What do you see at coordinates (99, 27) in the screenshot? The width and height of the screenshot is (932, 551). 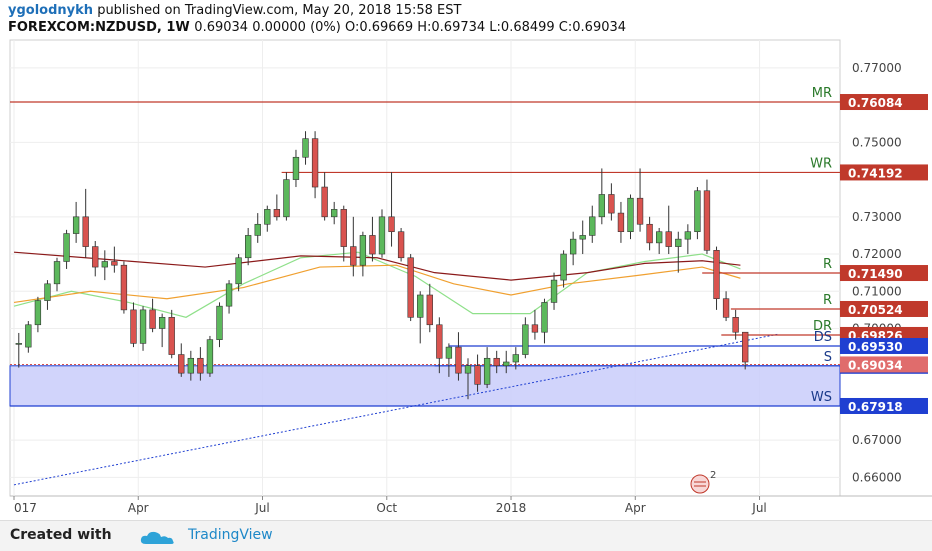 I see `symbol-label: FOREXCOM:NZDUSD, 1W` at bounding box center [99, 27].